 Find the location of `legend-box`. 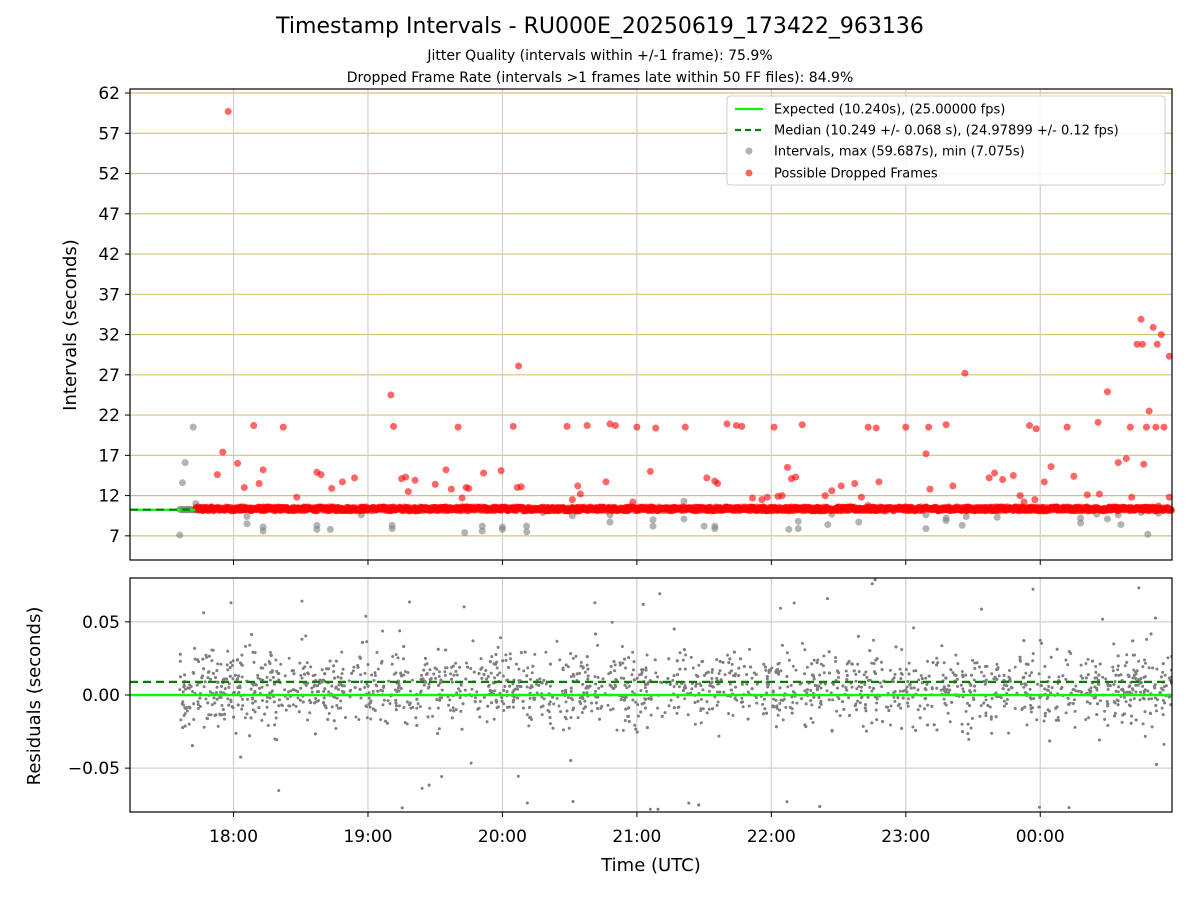

legend-box is located at coordinates (946, 140).